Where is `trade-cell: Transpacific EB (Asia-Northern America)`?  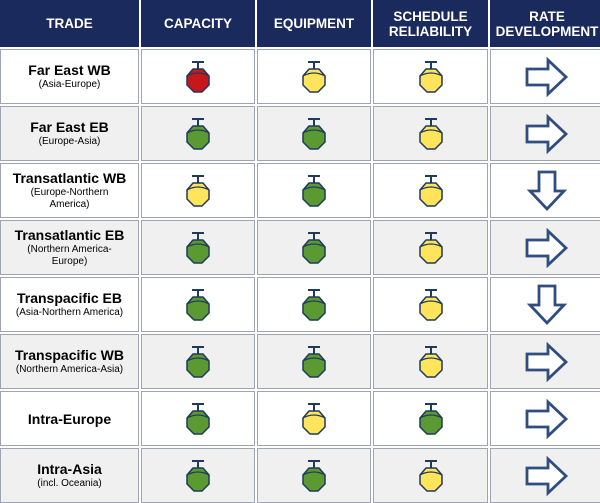 trade-cell: Transpacific EB (Asia-Northern America) is located at coordinates (69, 304).